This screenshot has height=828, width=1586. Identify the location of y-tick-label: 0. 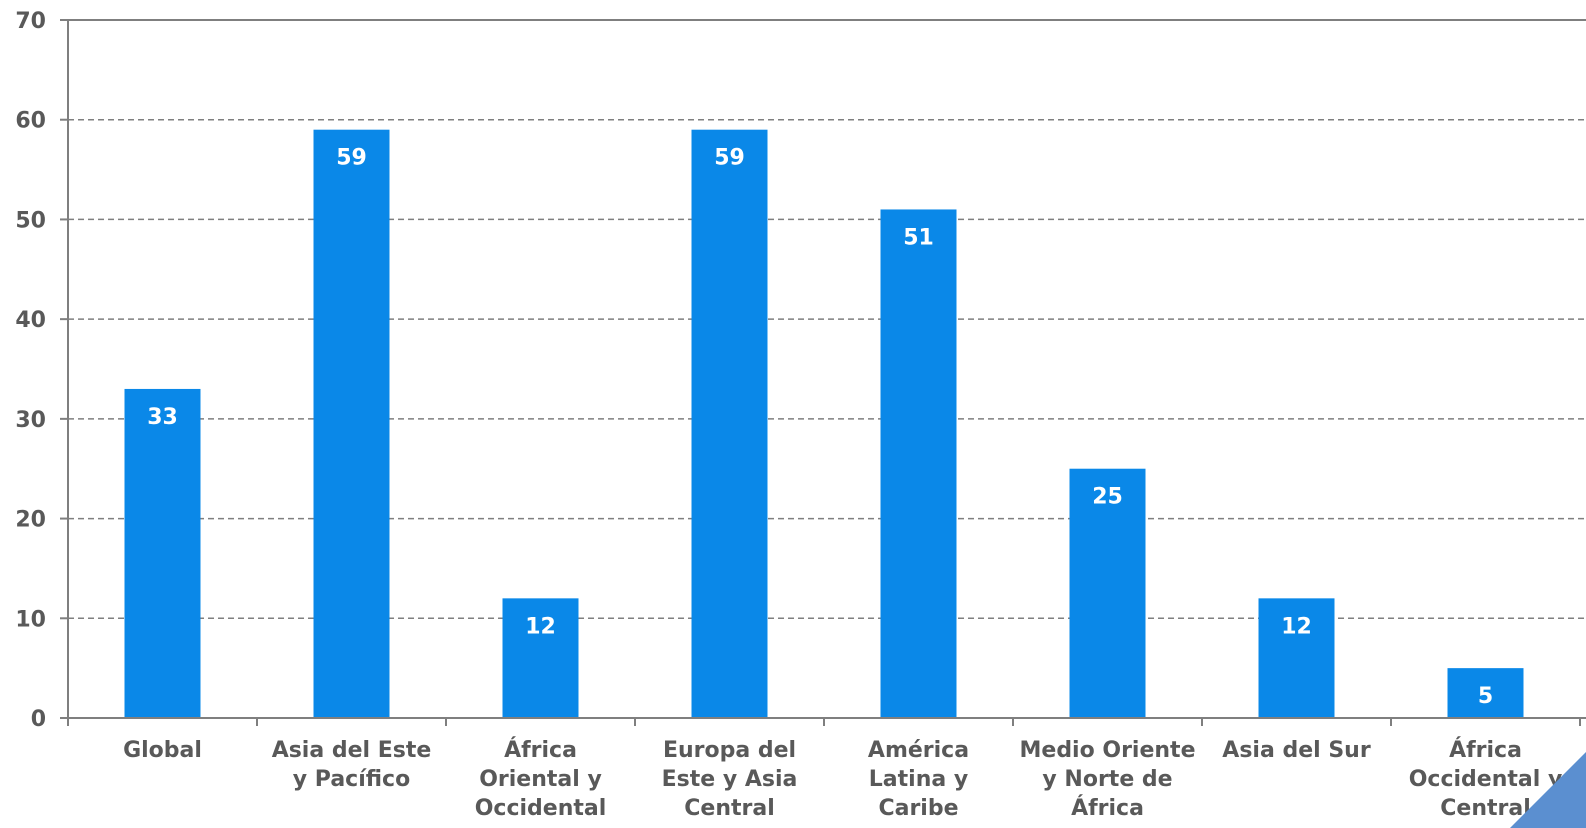
(38, 719).